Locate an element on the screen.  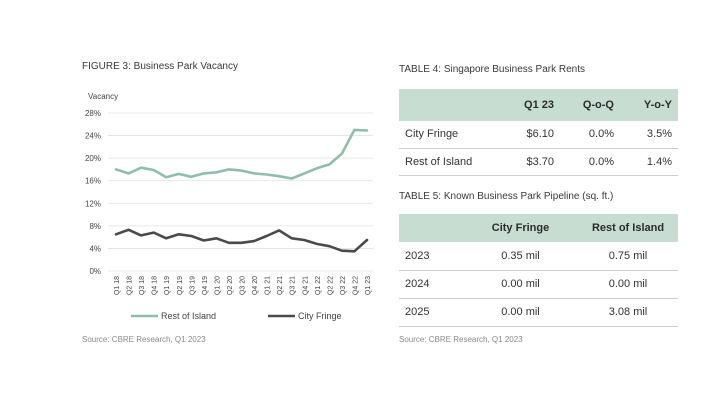
legend-label: City Fringe is located at coordinates (320, 316).